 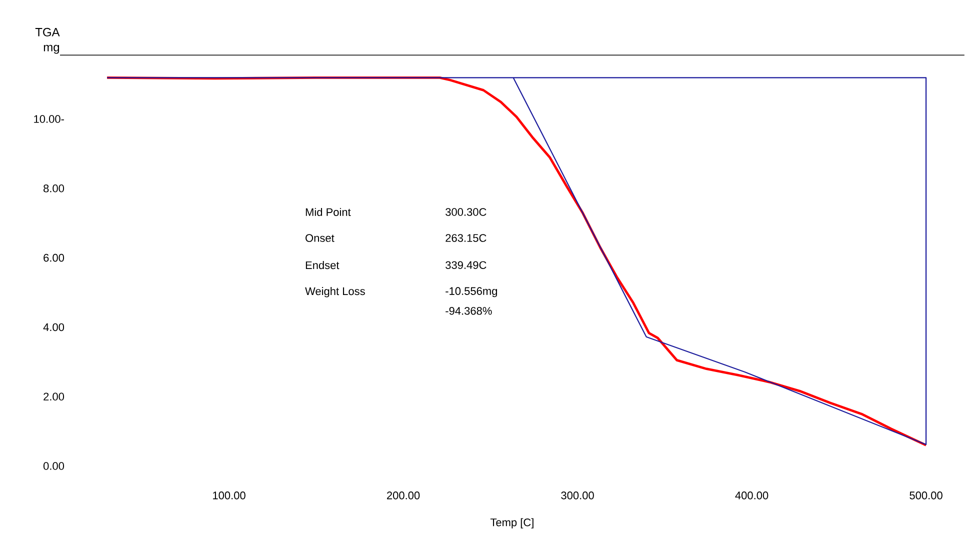 What do you see at coordinates (54, 396) in the screenshot?
I see `y-tick-label: 2.00` at bounding box center [54, 396].